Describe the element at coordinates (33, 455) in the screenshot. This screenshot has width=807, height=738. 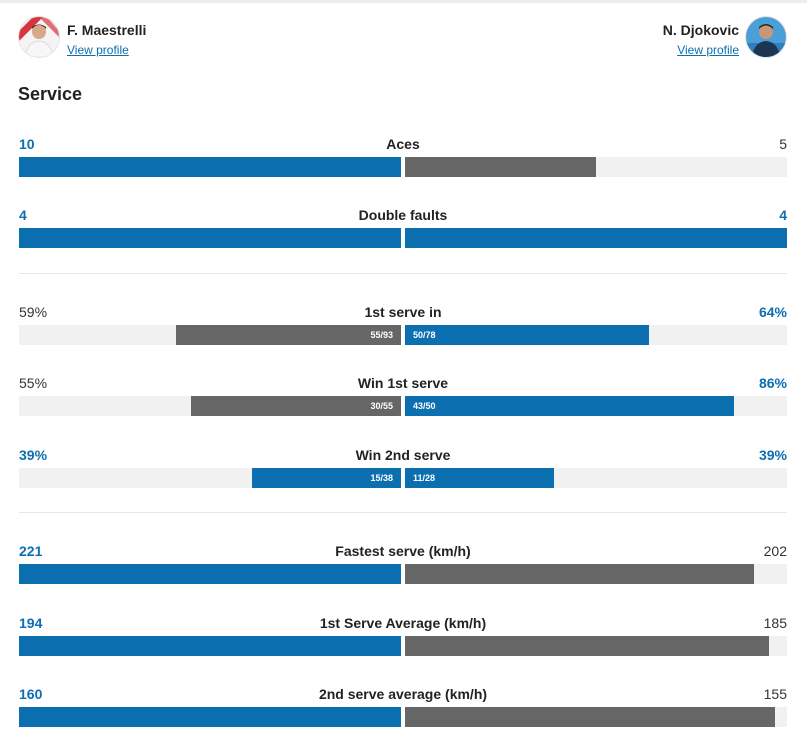
I see `stat-left-value: 39%` at that location.